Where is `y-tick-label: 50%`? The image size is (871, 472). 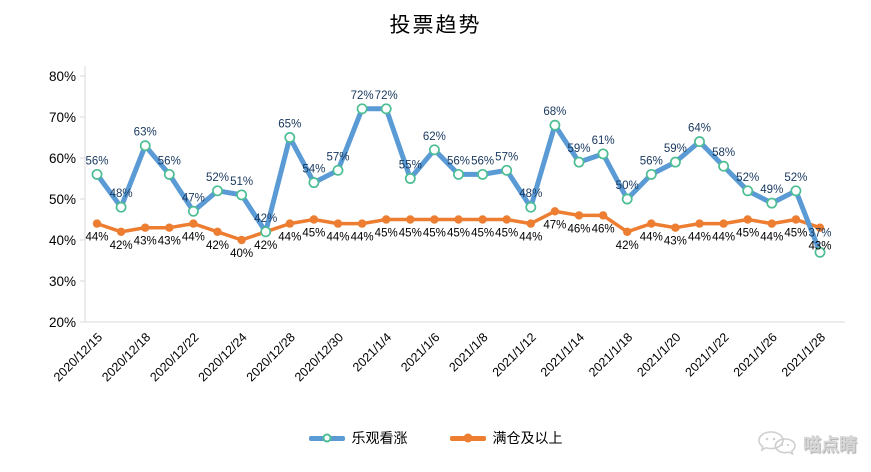
y-tick-label: 50% is located at coordinates (62, 199).